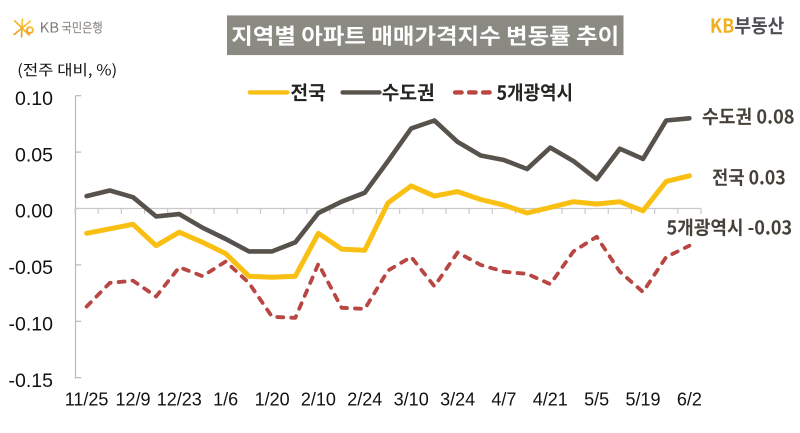 Image resolution: width=800 pixels, height=433 pixels. Describe the element at coordinates (411, 399) in the screenshot. I see `svg-text: 3/10` at that location.